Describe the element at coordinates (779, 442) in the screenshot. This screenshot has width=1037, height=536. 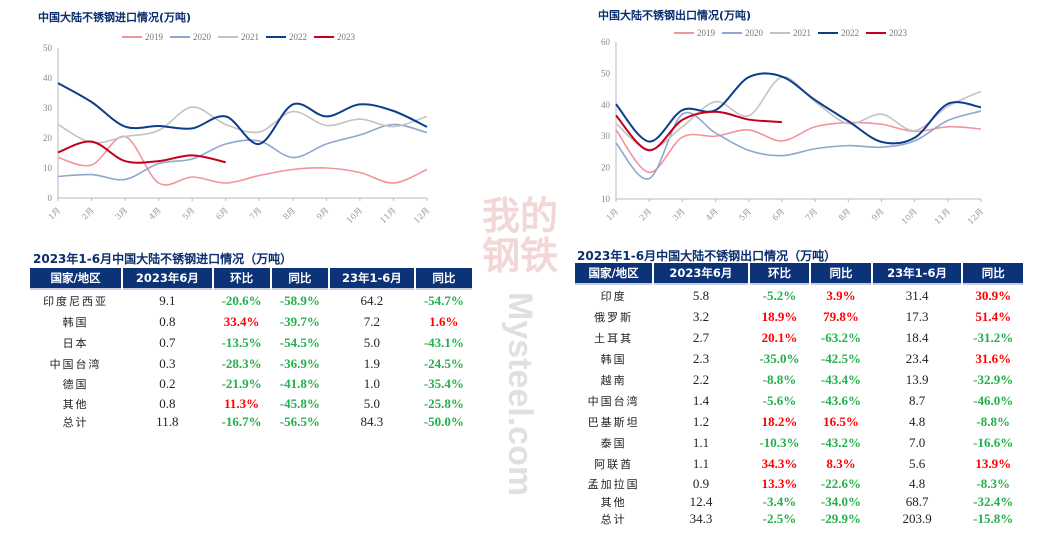
I see `value-cell: -10.3%` at that location.